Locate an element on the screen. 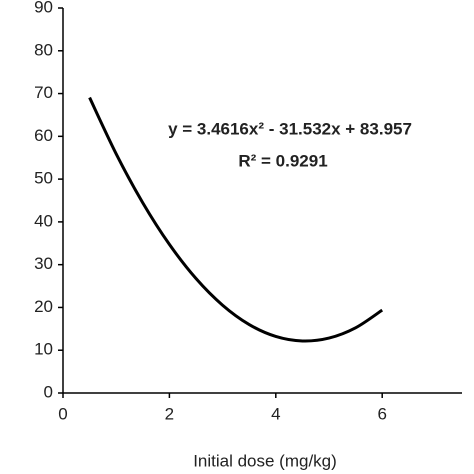 The width and height of the screenshot is (474, 474). x-tick-label: 0 is located at coordinates (62, 413).